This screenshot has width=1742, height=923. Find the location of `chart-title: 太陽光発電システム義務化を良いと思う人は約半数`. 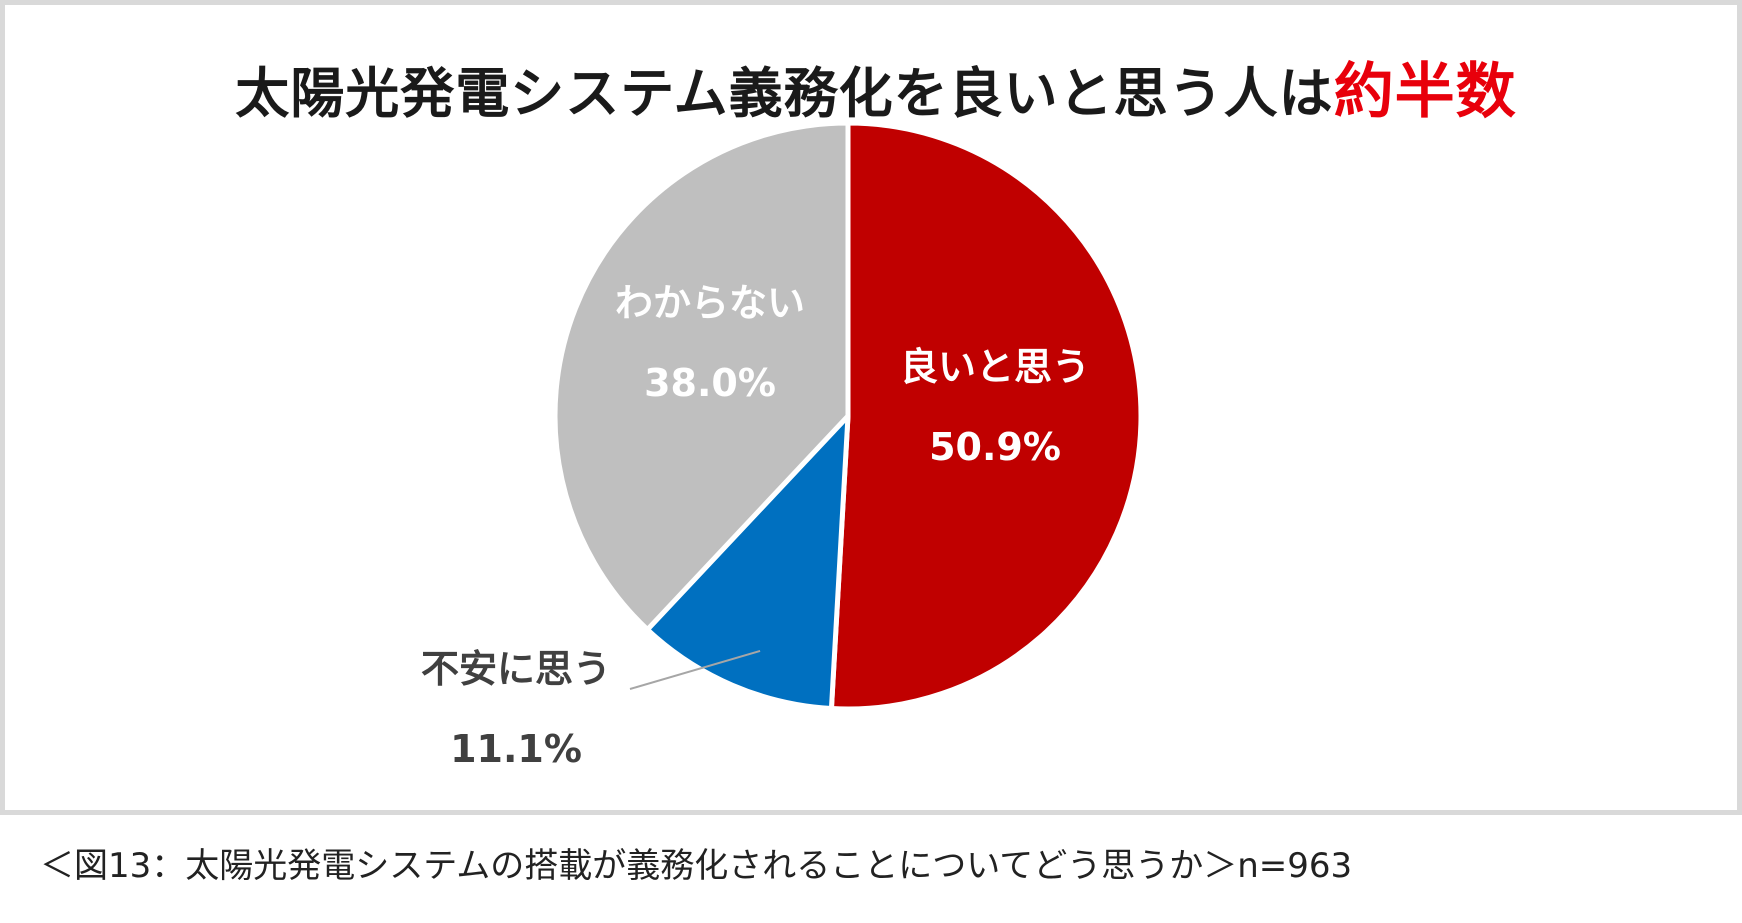

chart-title: 太陽光発電システム義務化を良いと思う人は約半数 is located at coordinates (873, 86).